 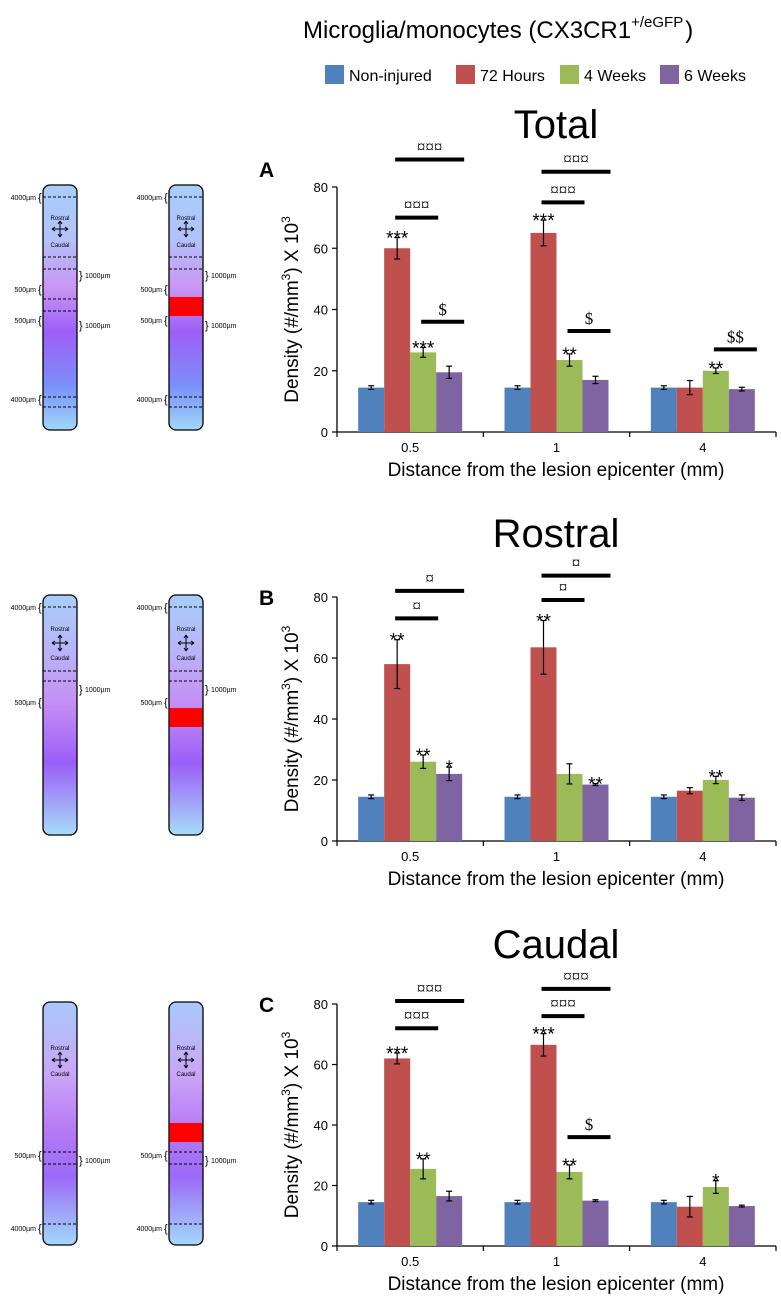 I want to click on chart-title: Caudal, so click(x=556, y=945).